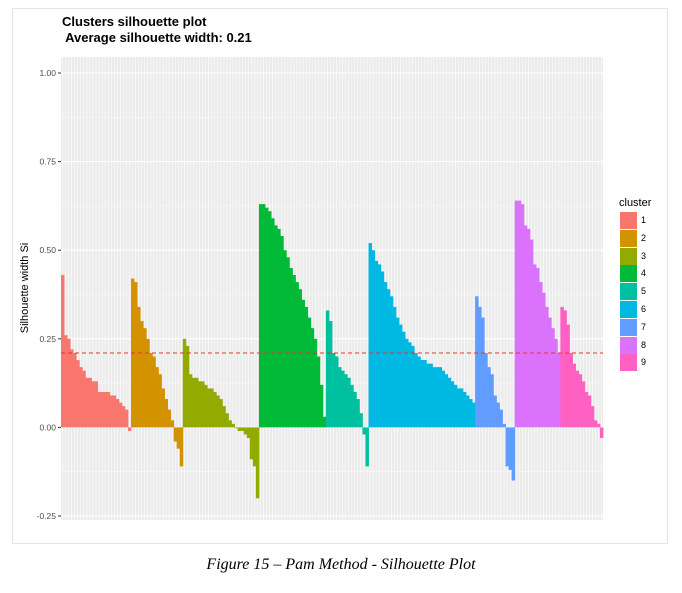  Describe the element at coordinates (644, 326) in the screenshot. I see `legend-label-7: 7` at that location.